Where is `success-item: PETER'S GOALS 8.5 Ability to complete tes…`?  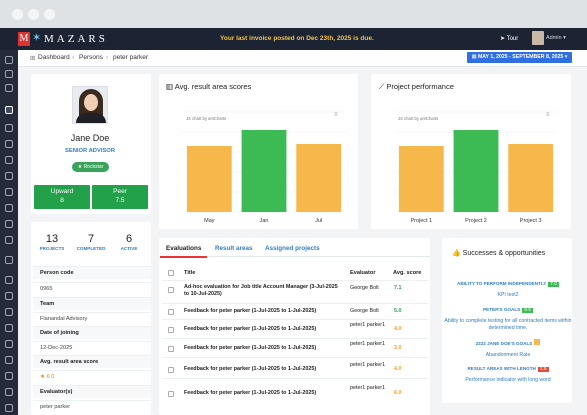 success-item: PETER'S GOALS 8.5 Ability to complete tes… is located at coordinates (508, 314).